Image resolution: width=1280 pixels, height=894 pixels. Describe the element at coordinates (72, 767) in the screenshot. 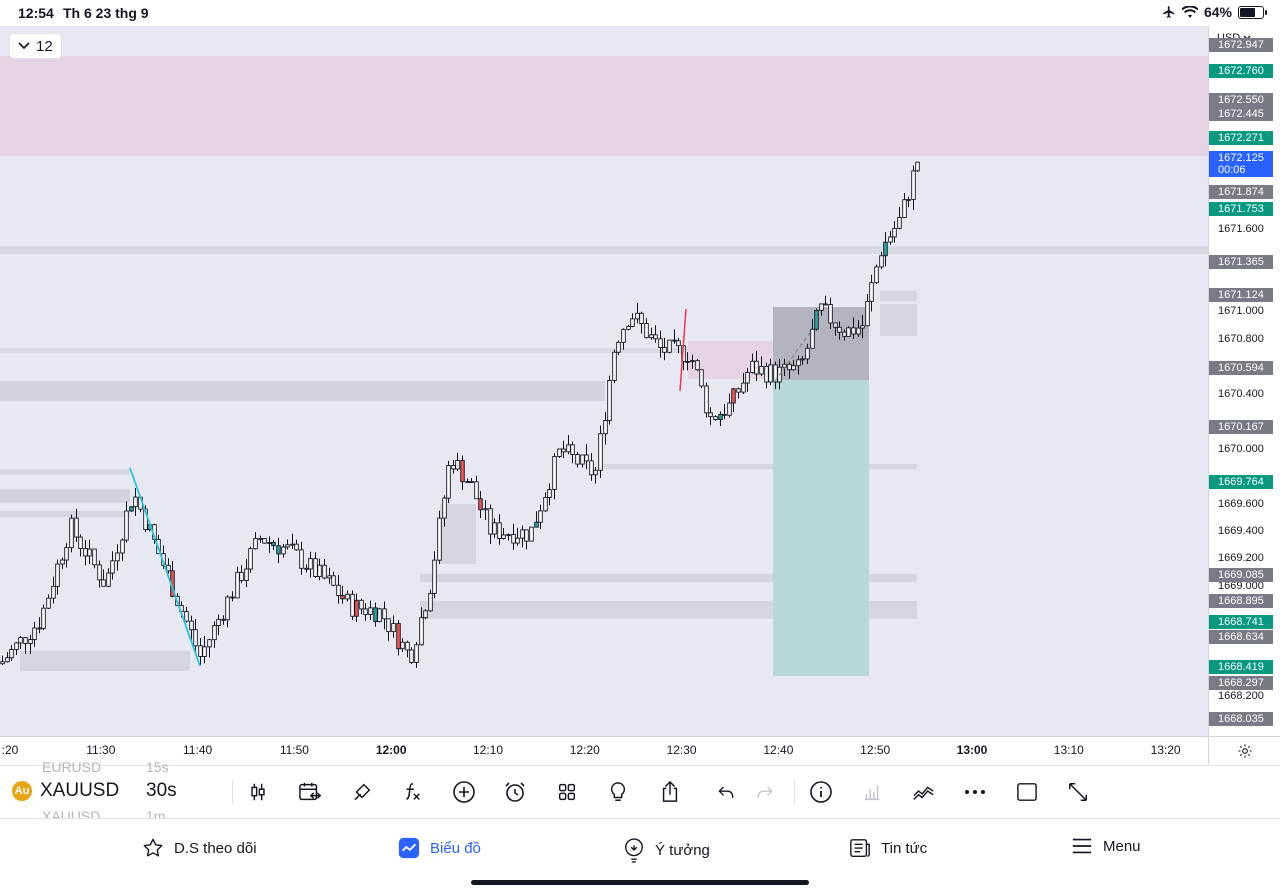

I see `ghost-symbol-above: EURUSD` at that location.